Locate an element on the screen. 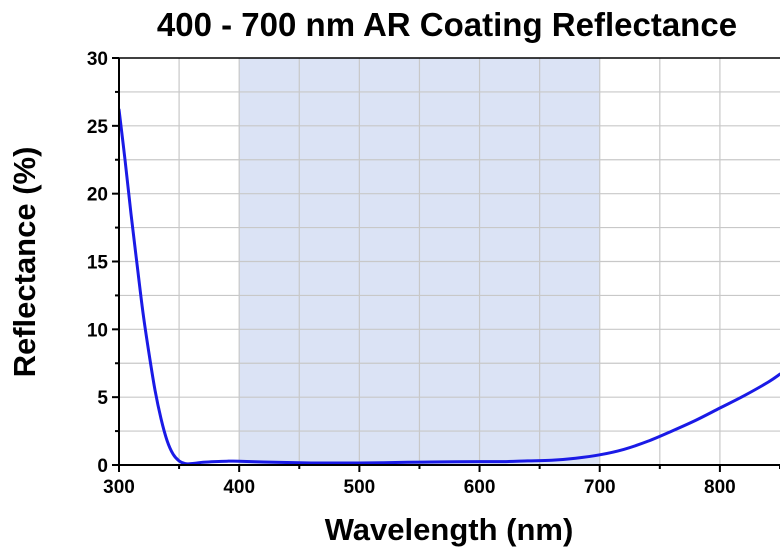 Image resolution: width=780 pixels, height=553 pixels. y-tick-label: 30 is located at coordinates (97, 59).